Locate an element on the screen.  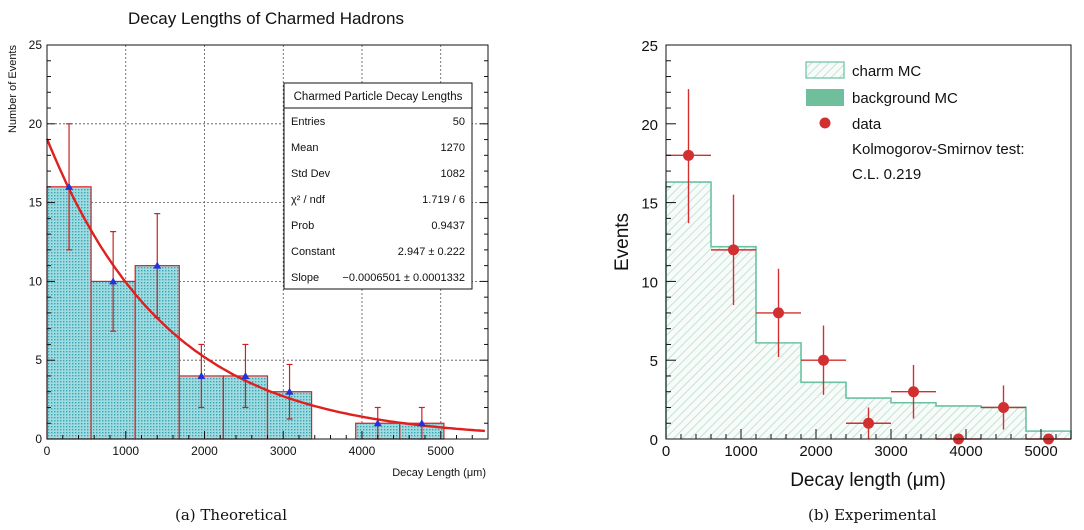
stats-label: Entries is located at coordinates (308, 122).